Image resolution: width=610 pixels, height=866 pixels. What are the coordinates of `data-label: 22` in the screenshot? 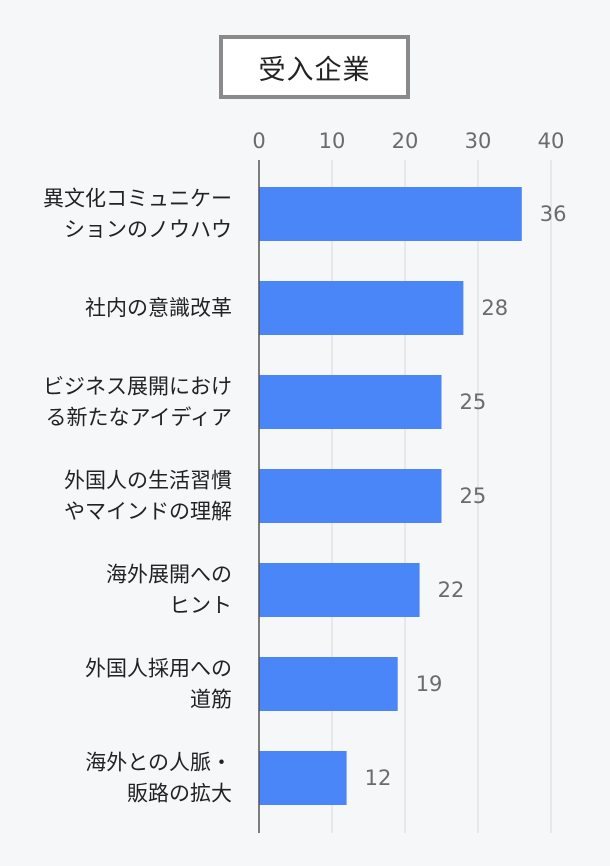 It's located at (451, 590).